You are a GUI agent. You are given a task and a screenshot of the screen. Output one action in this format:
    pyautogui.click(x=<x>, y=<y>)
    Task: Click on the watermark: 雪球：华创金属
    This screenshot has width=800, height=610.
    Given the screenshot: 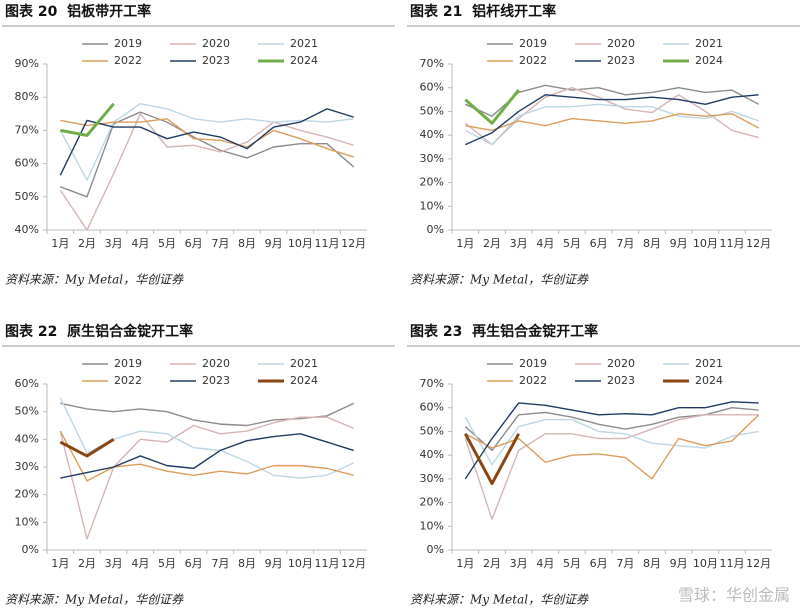 What is the action you would take?
    pyautogui.click(x=734, y=595)
    